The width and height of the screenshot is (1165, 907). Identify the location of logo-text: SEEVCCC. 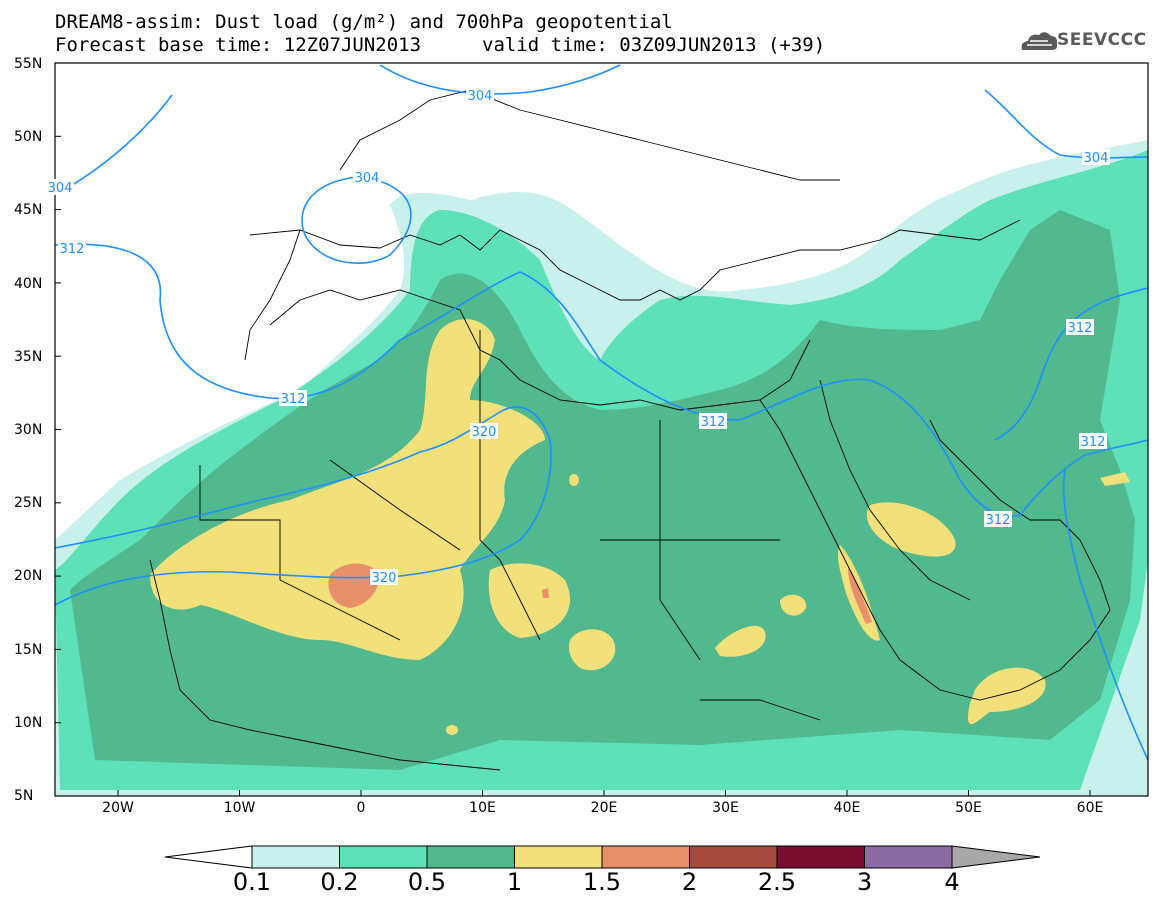
(1102, 40).